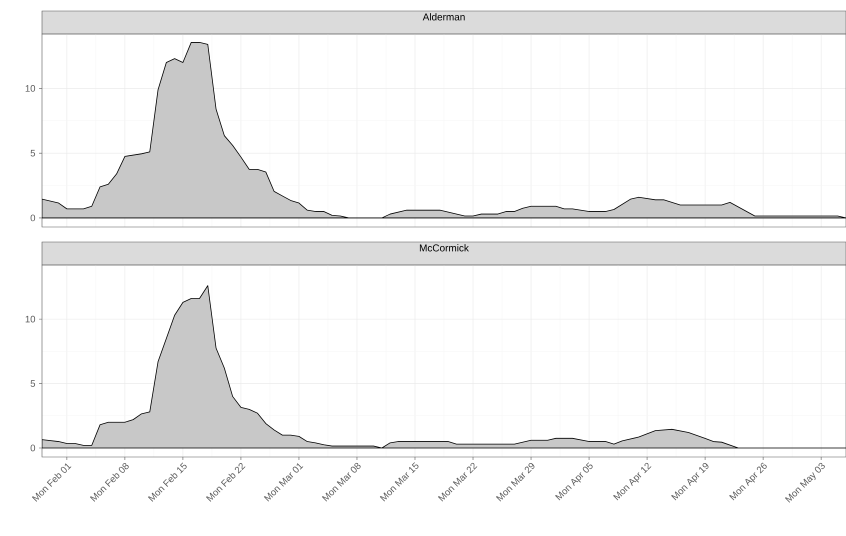  What do you see at coordinates (109, 482) in the screenshot?
I see `x-tick-label: Mon Feb 08` at bounding box center [109, 482].